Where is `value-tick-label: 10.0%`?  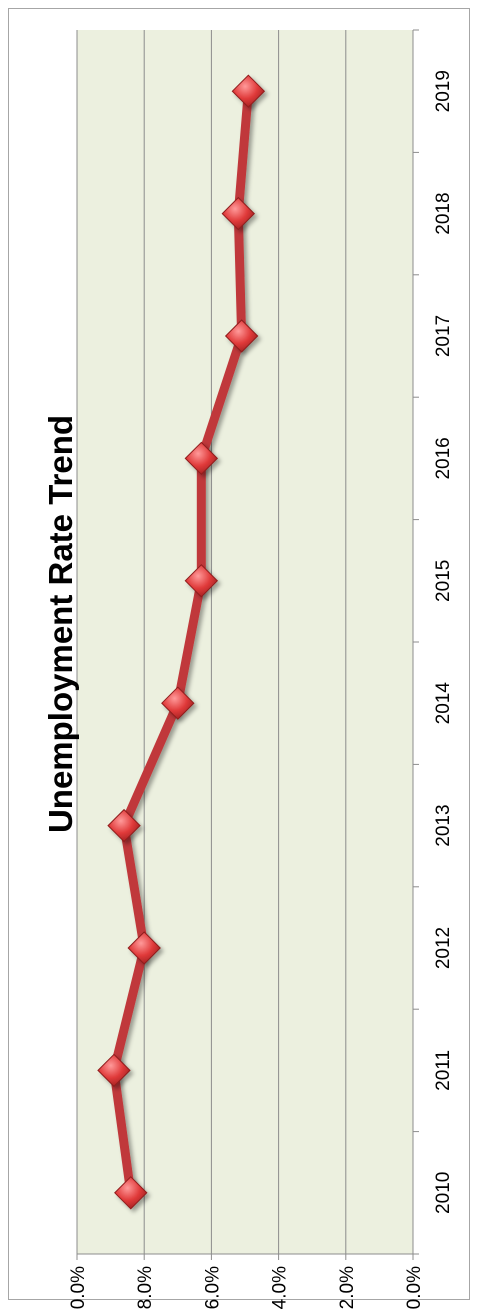 value-tick-label: 10.0% is located at coordinates (78, 1288).